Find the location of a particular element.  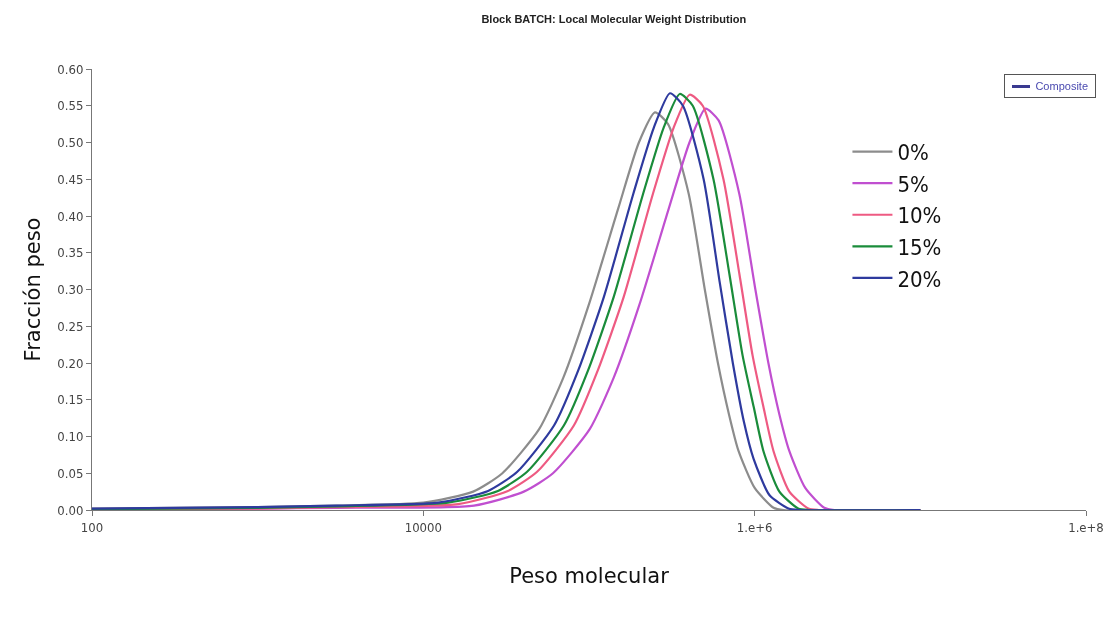

y-tick-label: 0.40 is located at coordinates (70, 216).